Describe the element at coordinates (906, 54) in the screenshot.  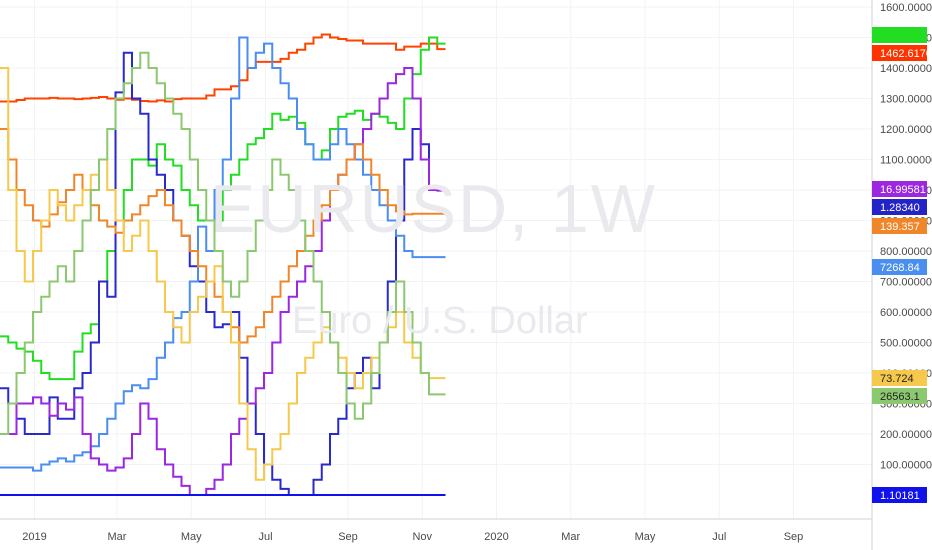
I see `price-tag-label: 1462.61700` at that location.